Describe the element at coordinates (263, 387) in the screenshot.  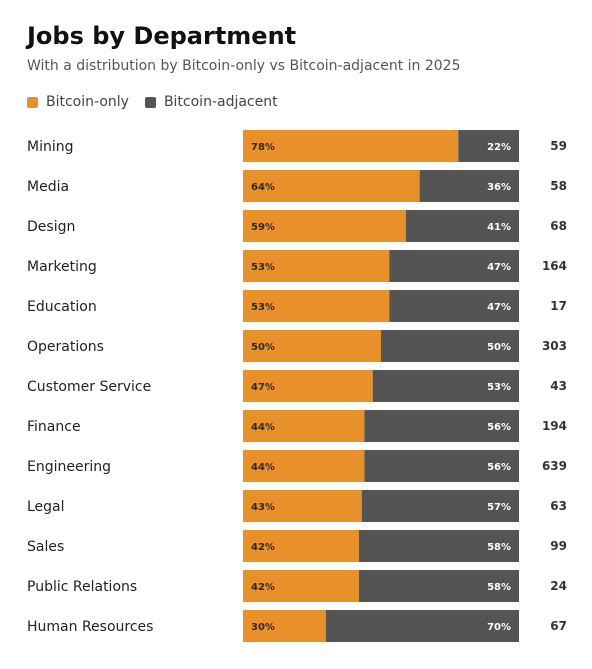
I see `data-label-bitcoin-only-customer-service: 47%` at that location.